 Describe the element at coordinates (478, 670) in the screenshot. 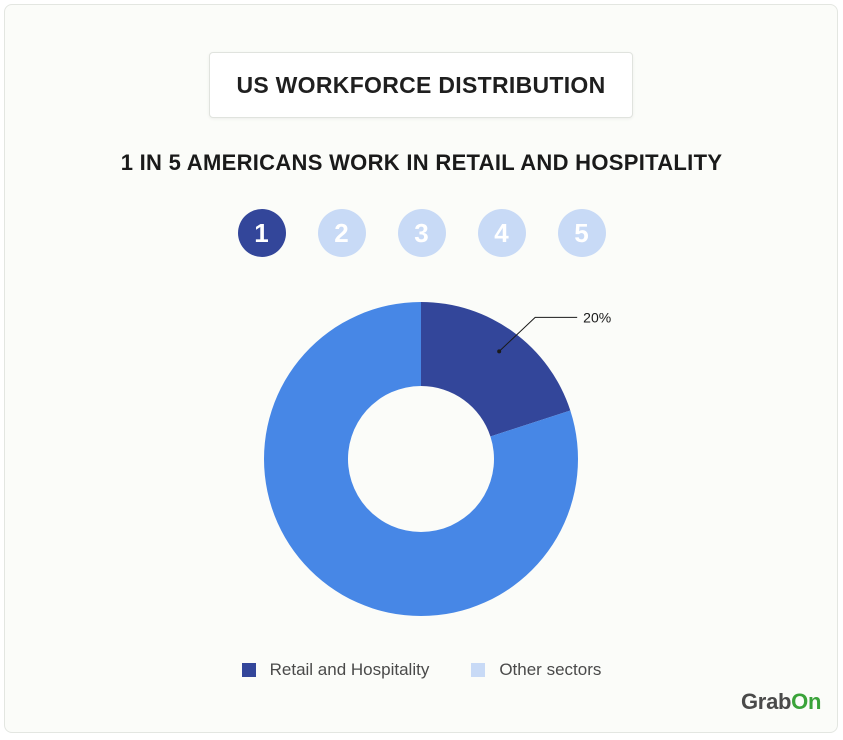

I see `legend-swatch-other` at that location.